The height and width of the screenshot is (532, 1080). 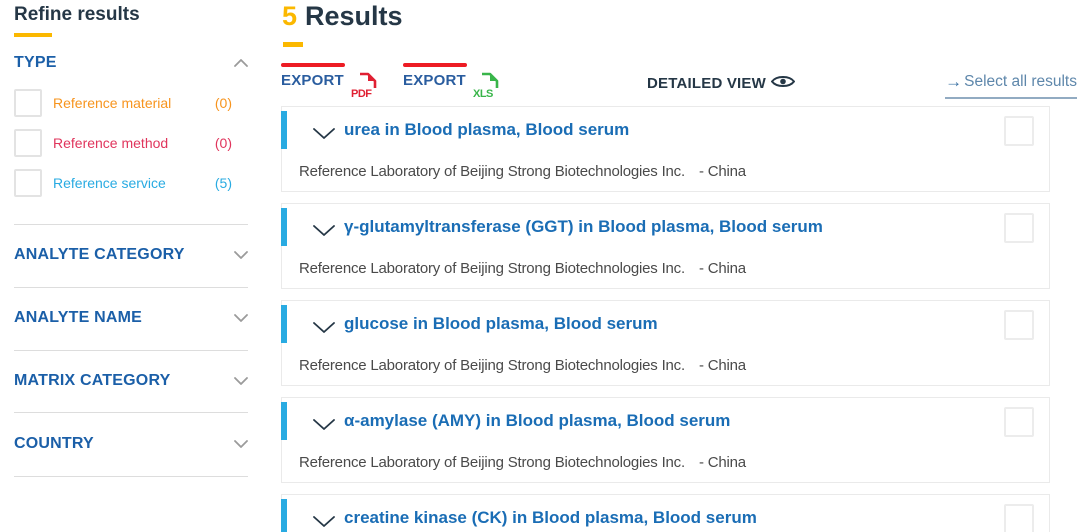 What do you see at coordinates (54, 443) in the screenshot?
I see `filter-section-label: COUNTRY` at bounding box center [54, 443].